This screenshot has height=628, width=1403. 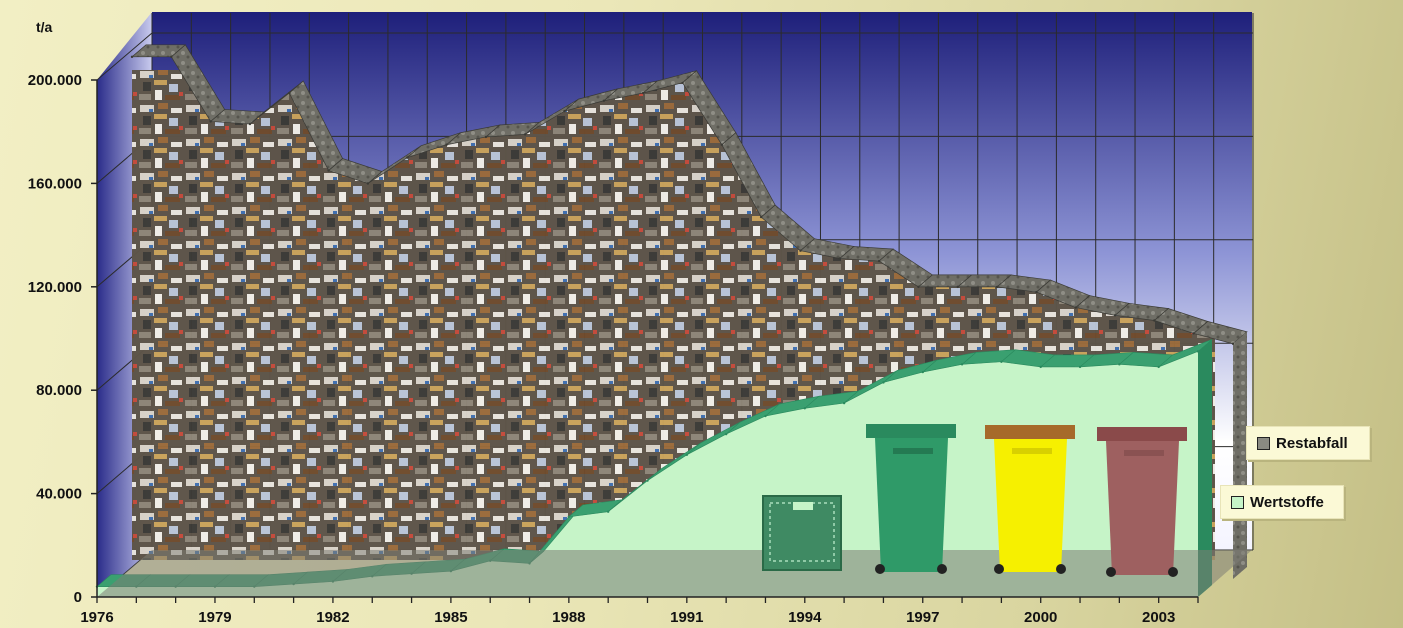 What do you see at coordinates (639, 611) in the screenshot?
I see `x-axis: 1976 1979 1982 1985 1988 1991 1994 1997 2000 2003` at bounding box center [639, 611].